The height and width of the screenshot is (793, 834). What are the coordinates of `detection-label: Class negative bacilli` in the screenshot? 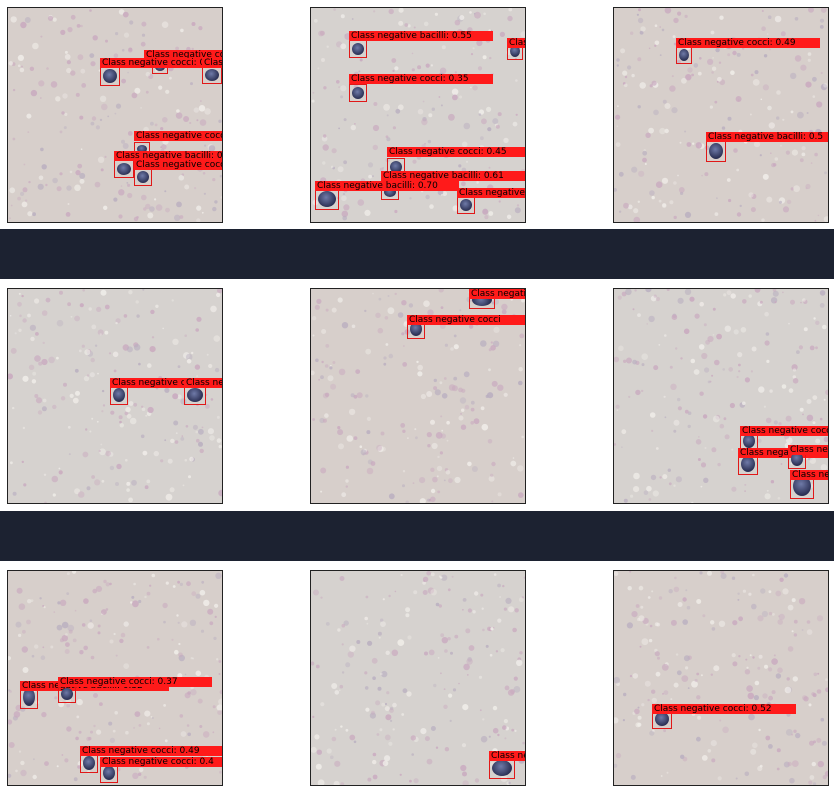 It's located at (783, 453).